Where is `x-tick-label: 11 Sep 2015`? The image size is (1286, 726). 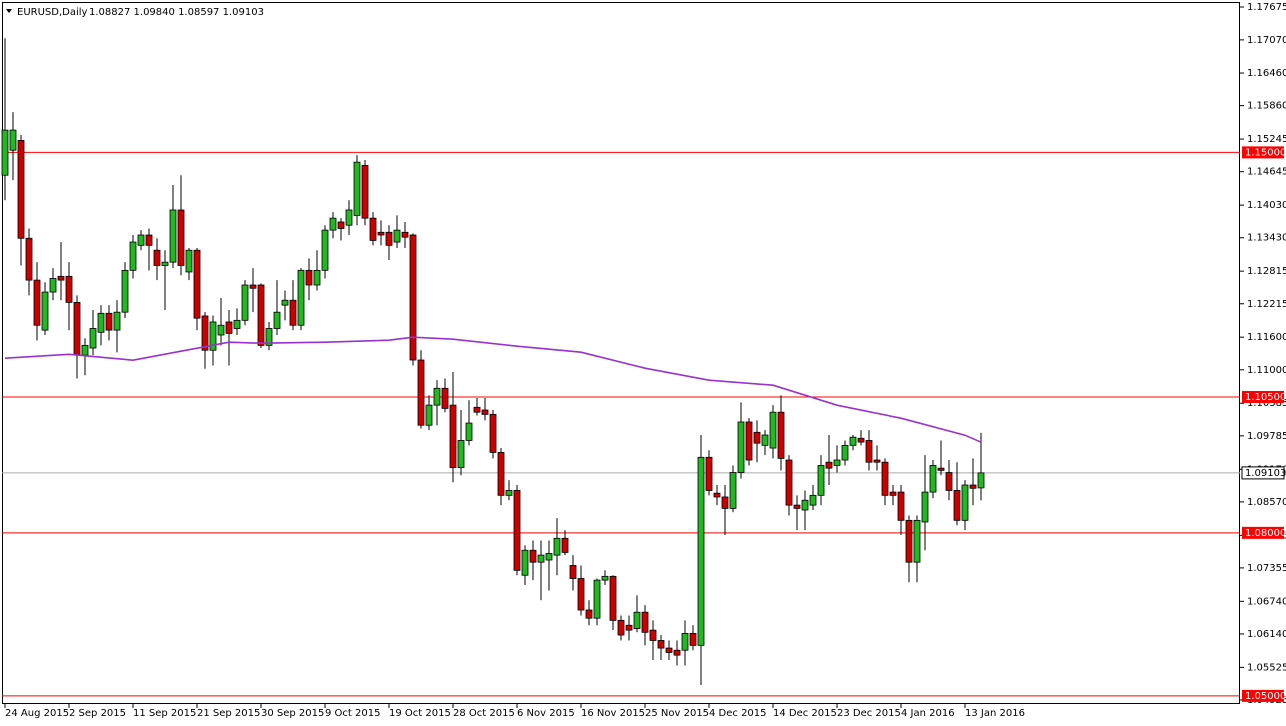 x-tick-label: 11 Sep 2015 is located at coordinates (164, 713).